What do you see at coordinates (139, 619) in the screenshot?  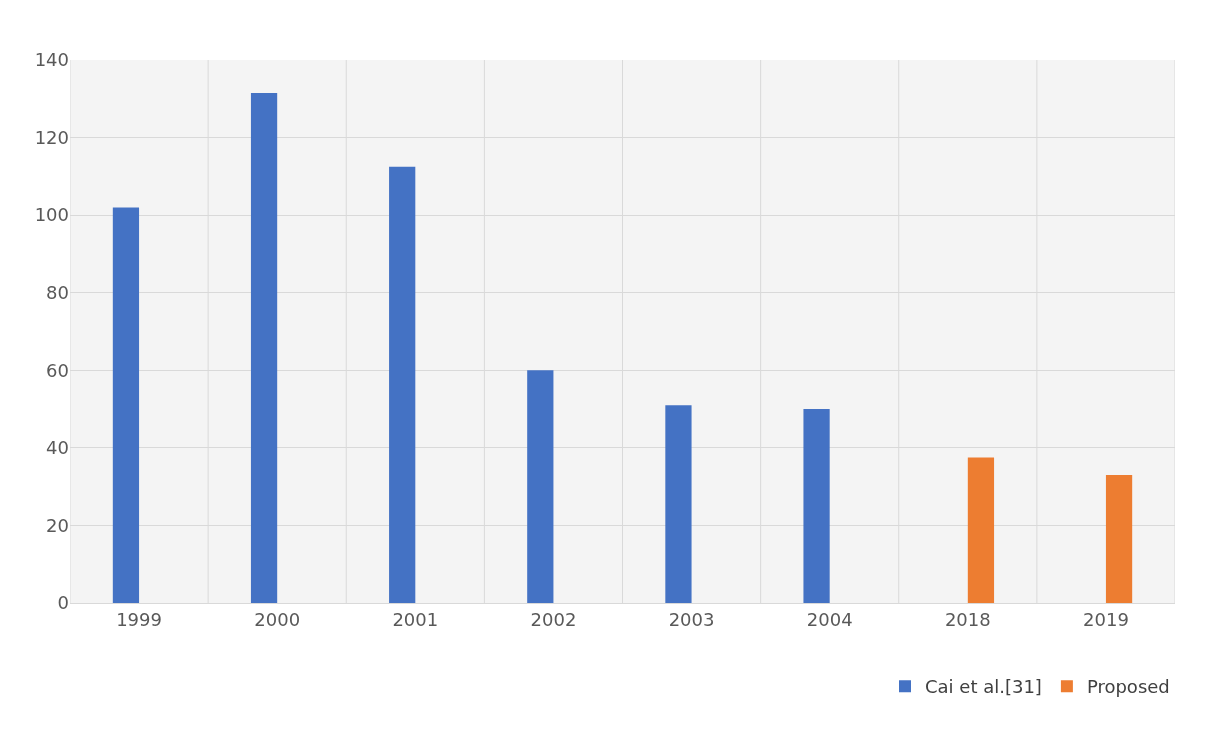 I see `x-tick-label: 1999` at bounding box center [139, 619].